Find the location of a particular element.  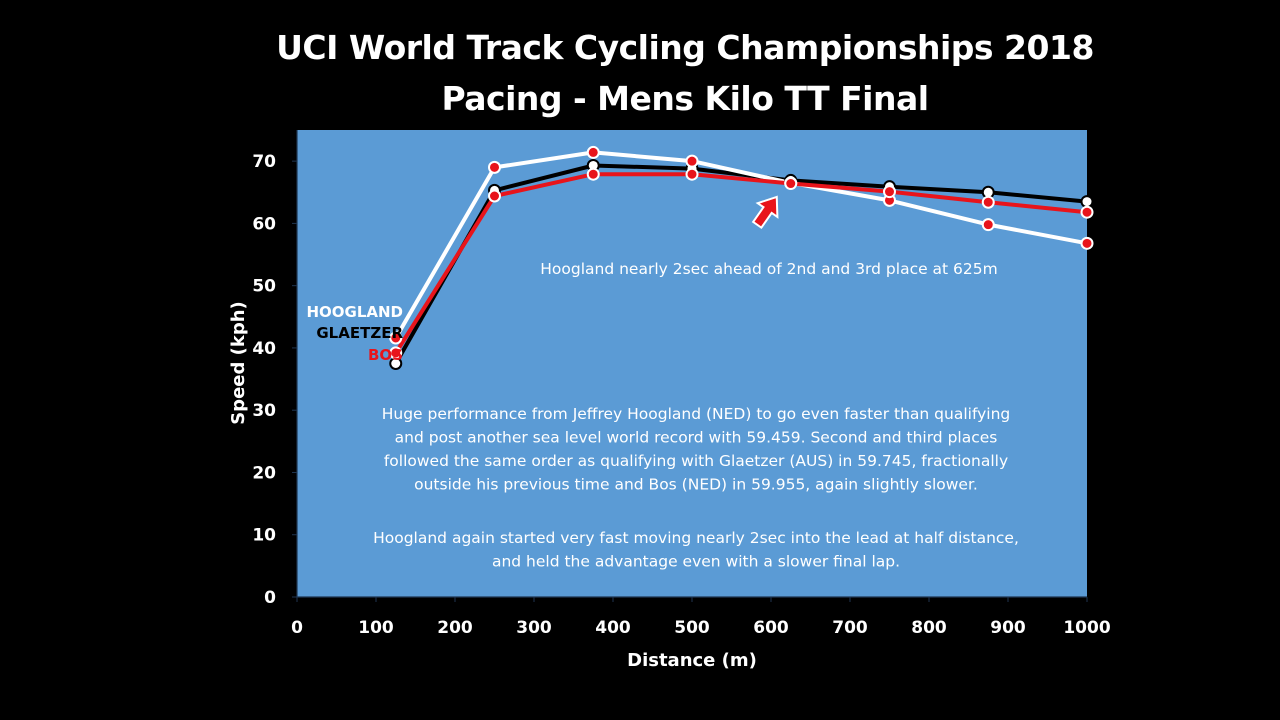

series-line-hoogland is located at coordinates (741, 245).